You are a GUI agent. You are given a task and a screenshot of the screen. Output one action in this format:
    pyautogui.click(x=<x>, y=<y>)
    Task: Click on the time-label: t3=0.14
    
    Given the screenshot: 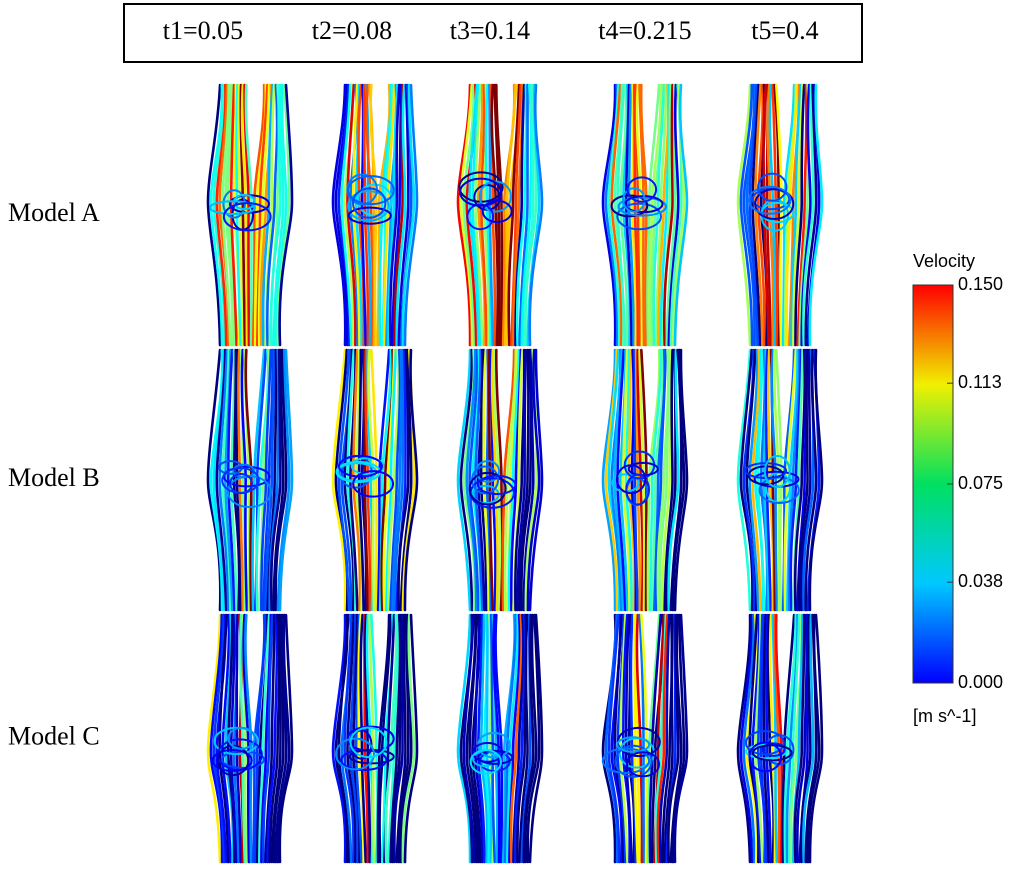 What is the action you would take?
    pyautogui.click(x=490, y=30)
    